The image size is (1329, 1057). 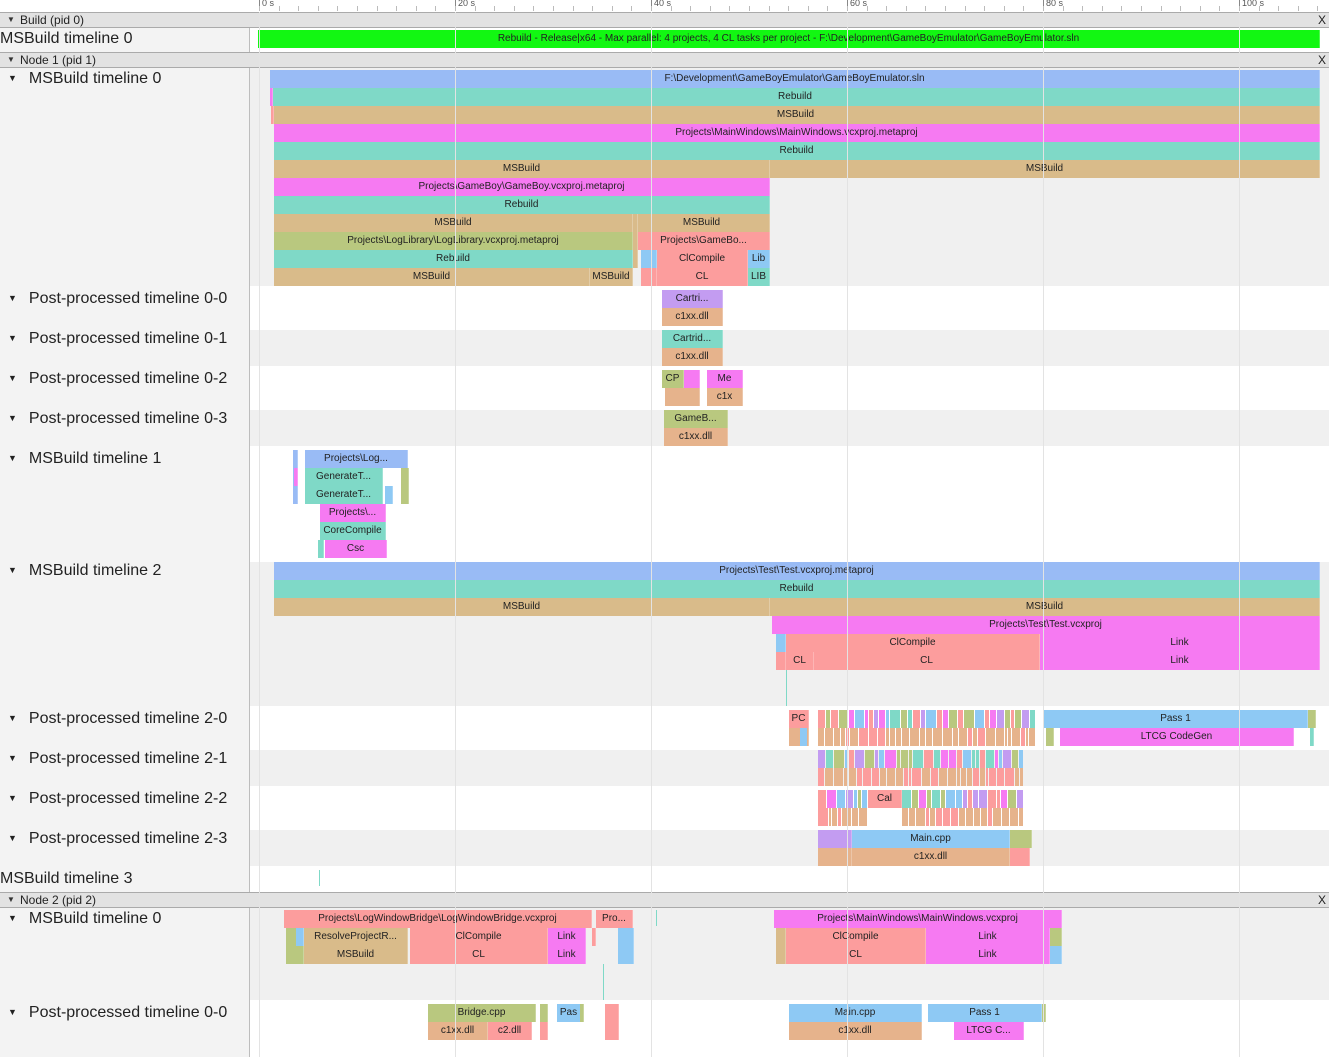 I want to click on track-name: ▼ Post-processed timeline 2-2, so click(x=118, y=798).